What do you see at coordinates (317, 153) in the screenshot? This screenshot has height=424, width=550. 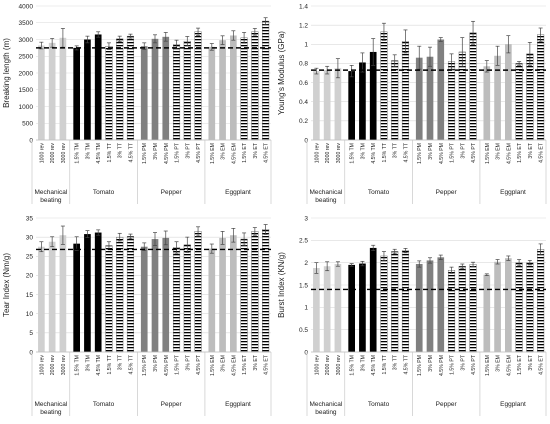 I see `x-category-label: 1000 rev` at bounding box center [317, 153].